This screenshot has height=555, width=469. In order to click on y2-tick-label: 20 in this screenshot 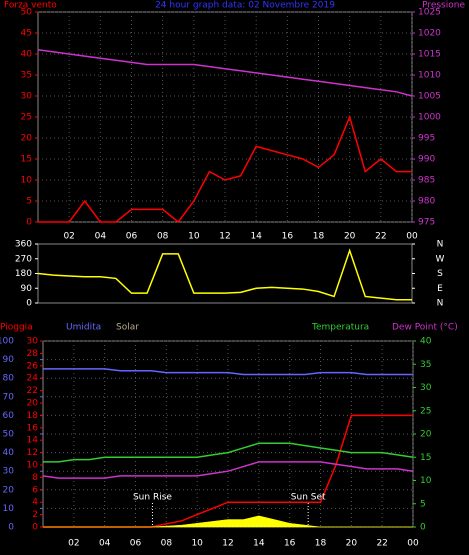, I will do `click(426, 435)`.